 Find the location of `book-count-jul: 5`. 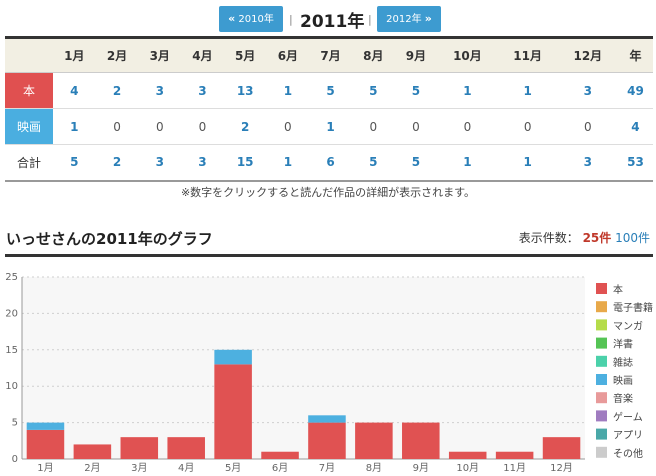

book-count-jul: 5 is located at coordinates (330, 90).